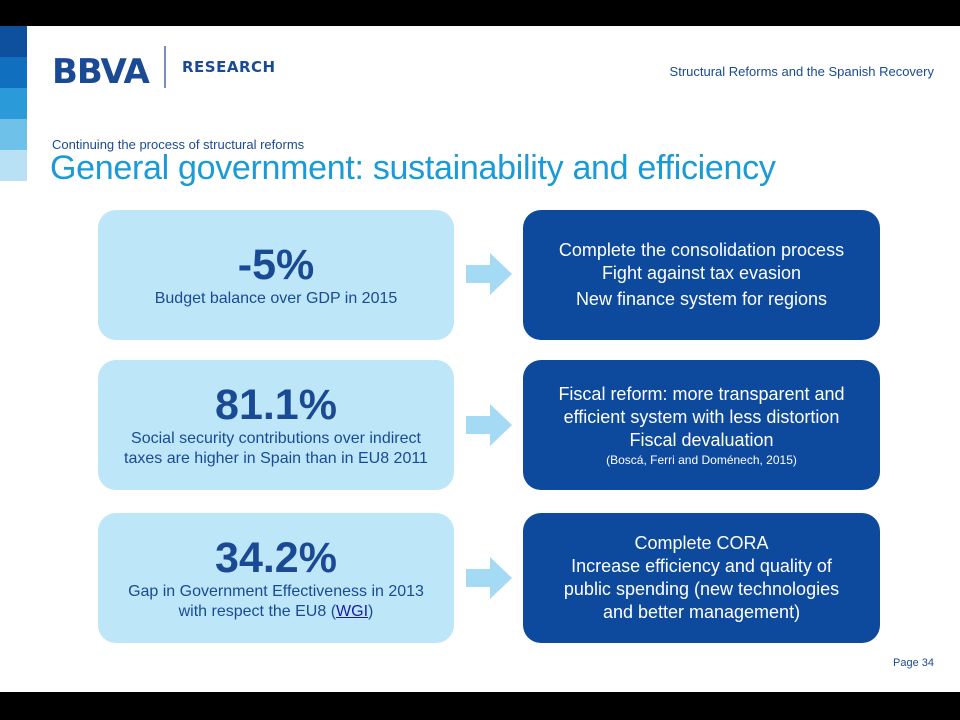 This screenshot has width=960, height=720. Describe the element at coordinates (701, 250) in the screenshot. I see `action-line: Complete the consolidation process` at that location.